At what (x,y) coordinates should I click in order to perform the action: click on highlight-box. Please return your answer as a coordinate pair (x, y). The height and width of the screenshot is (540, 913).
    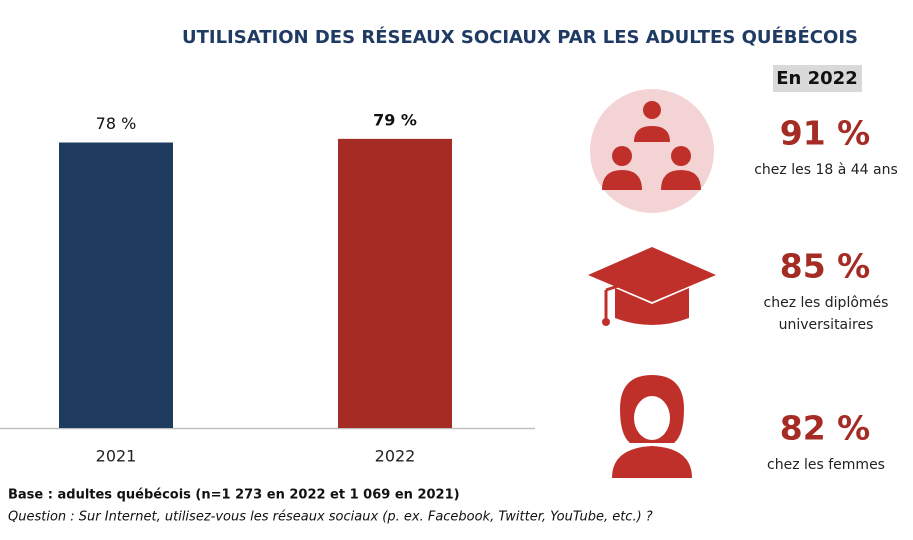
    Looking at the image, I should click on (817, 78).